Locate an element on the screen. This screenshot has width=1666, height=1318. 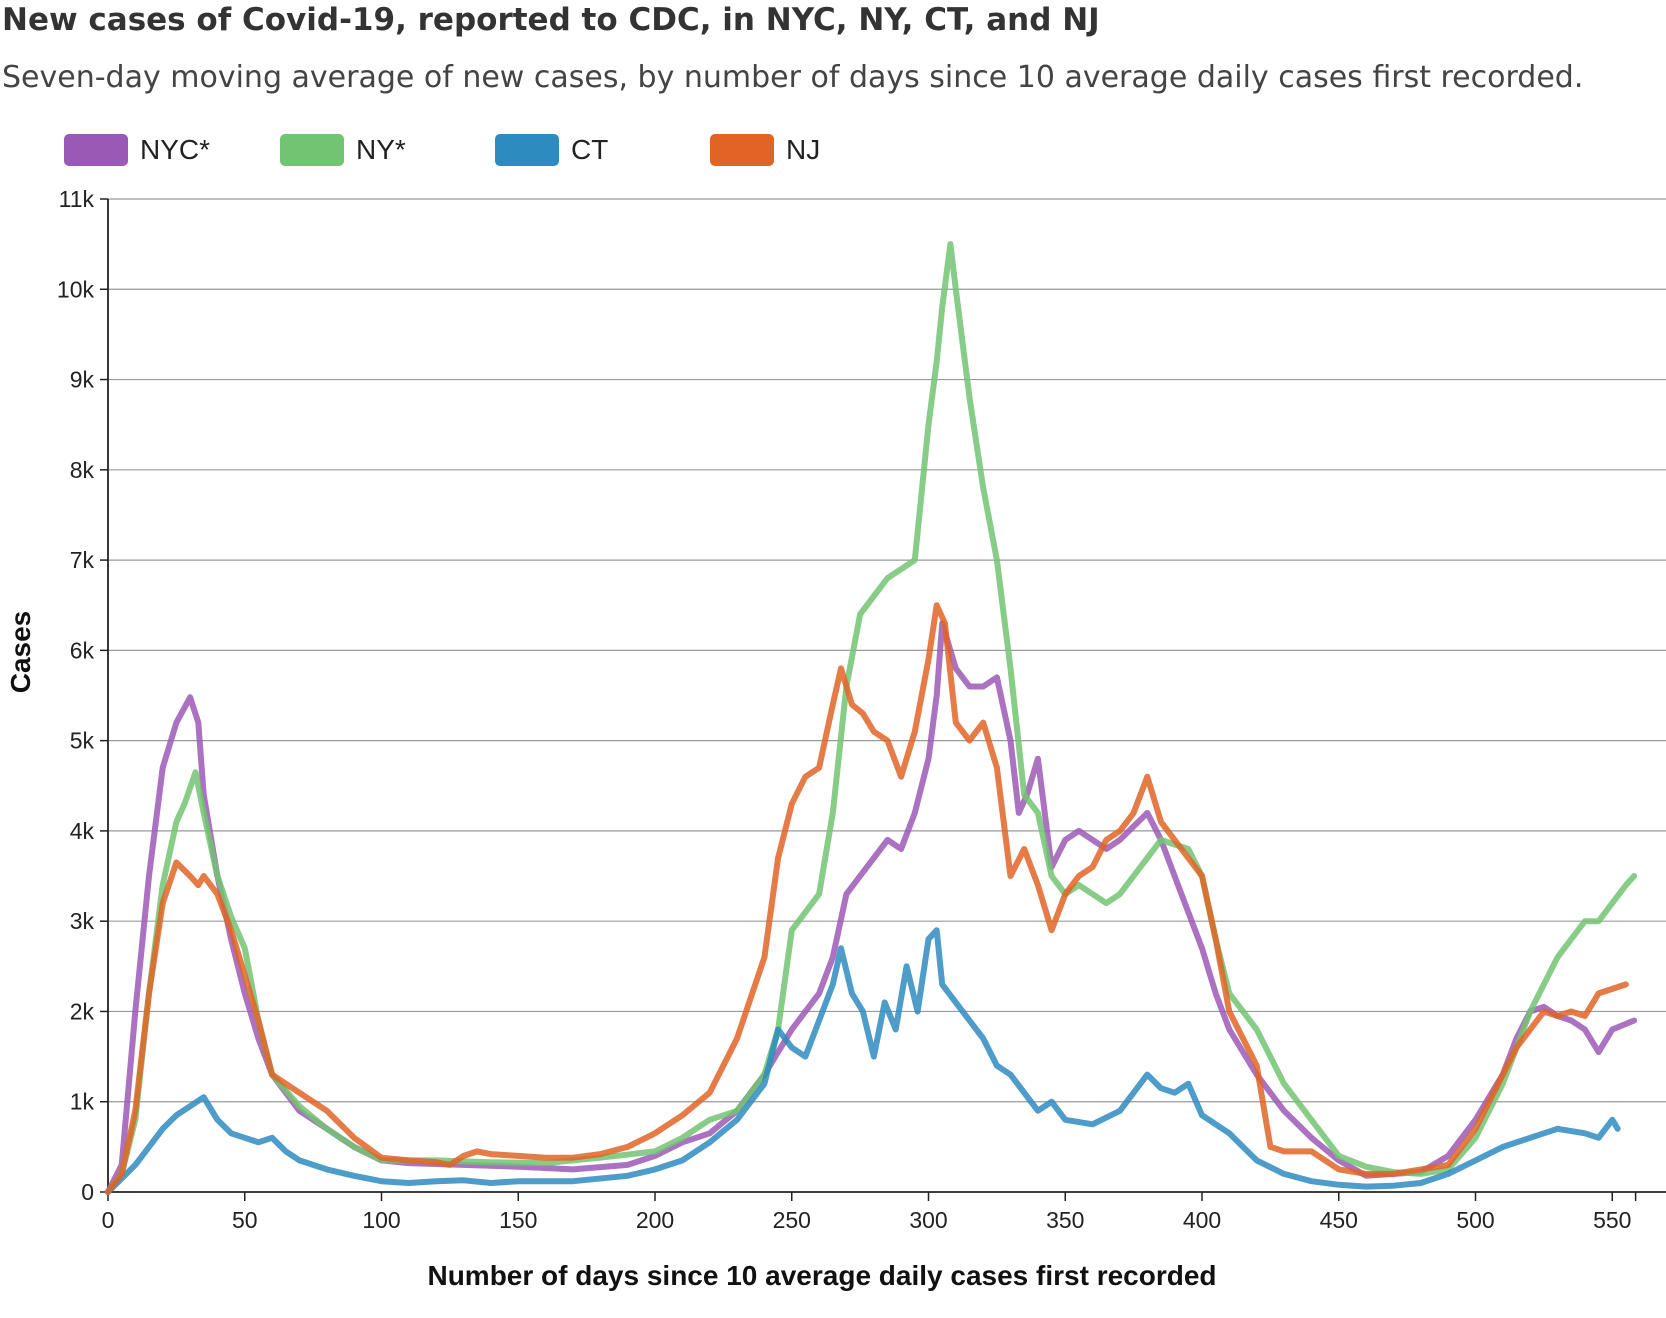
y-tick-label: 4k is located at coordinates (82, 831).